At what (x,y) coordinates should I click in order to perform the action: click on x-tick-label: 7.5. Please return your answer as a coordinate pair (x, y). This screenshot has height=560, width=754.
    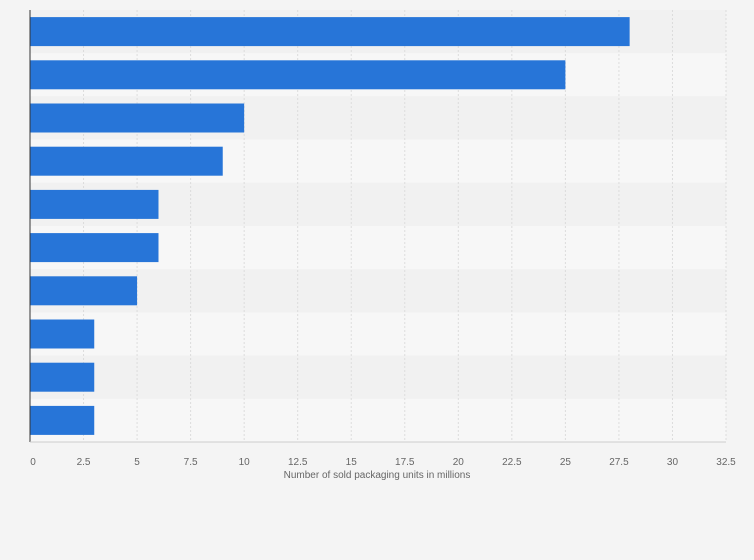
    Looking at the image, I should click on (191, 462).